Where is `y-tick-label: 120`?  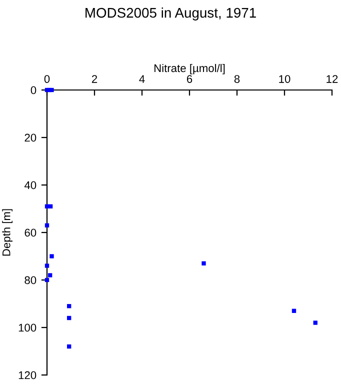 y-tick-label: 120 is located at coordinates (27, 375).